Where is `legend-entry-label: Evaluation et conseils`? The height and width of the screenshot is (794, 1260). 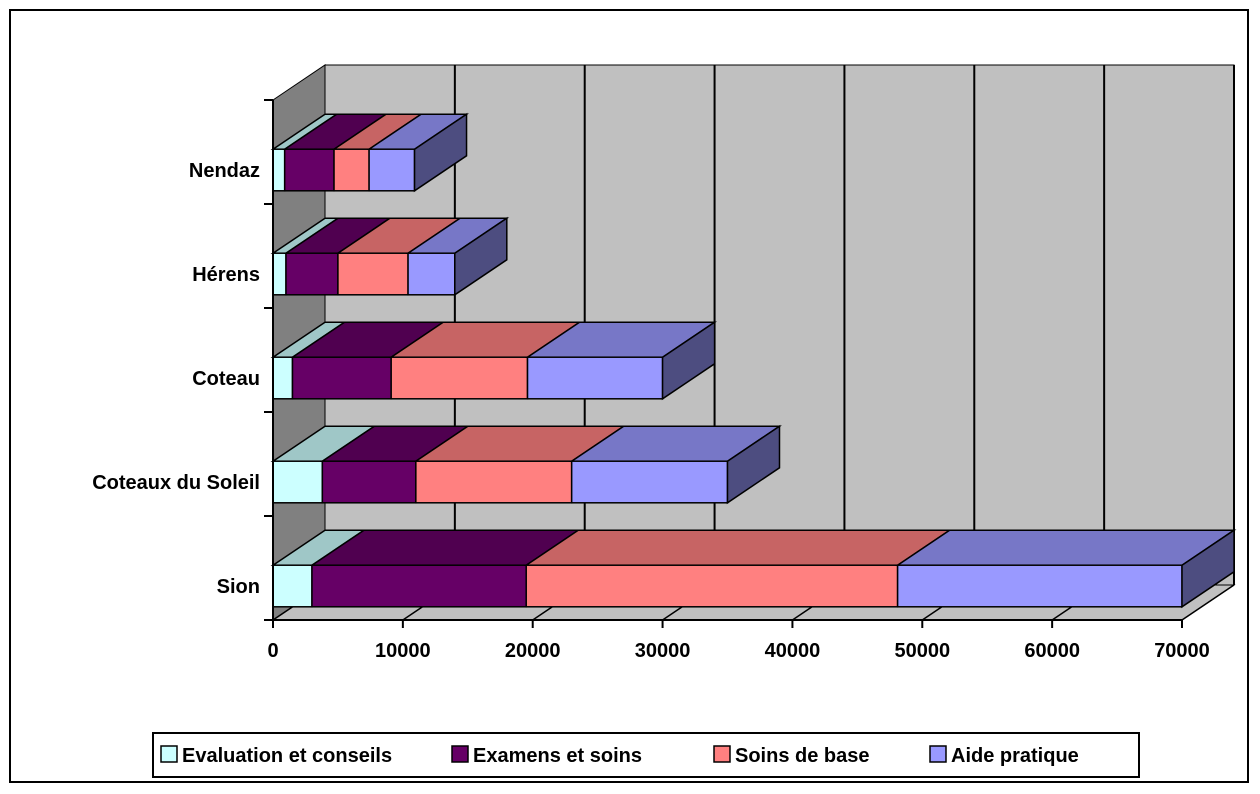 legend-entry-label: Evaluation et conseils is located at coordinates (287, 756).